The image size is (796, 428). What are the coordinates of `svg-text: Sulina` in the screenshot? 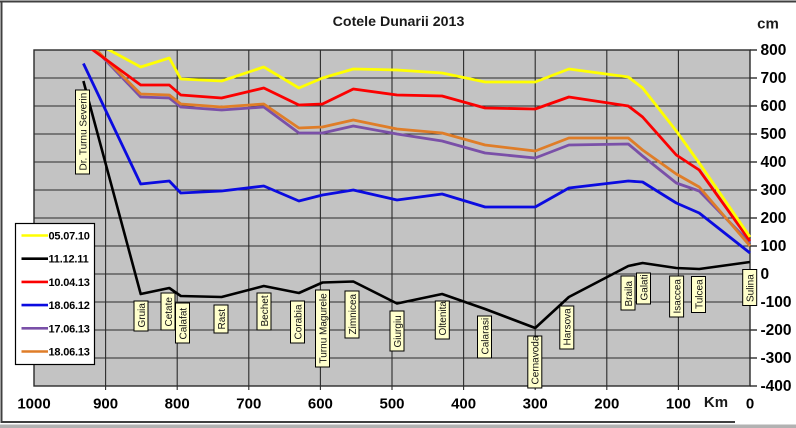 It's located at (751, 288).